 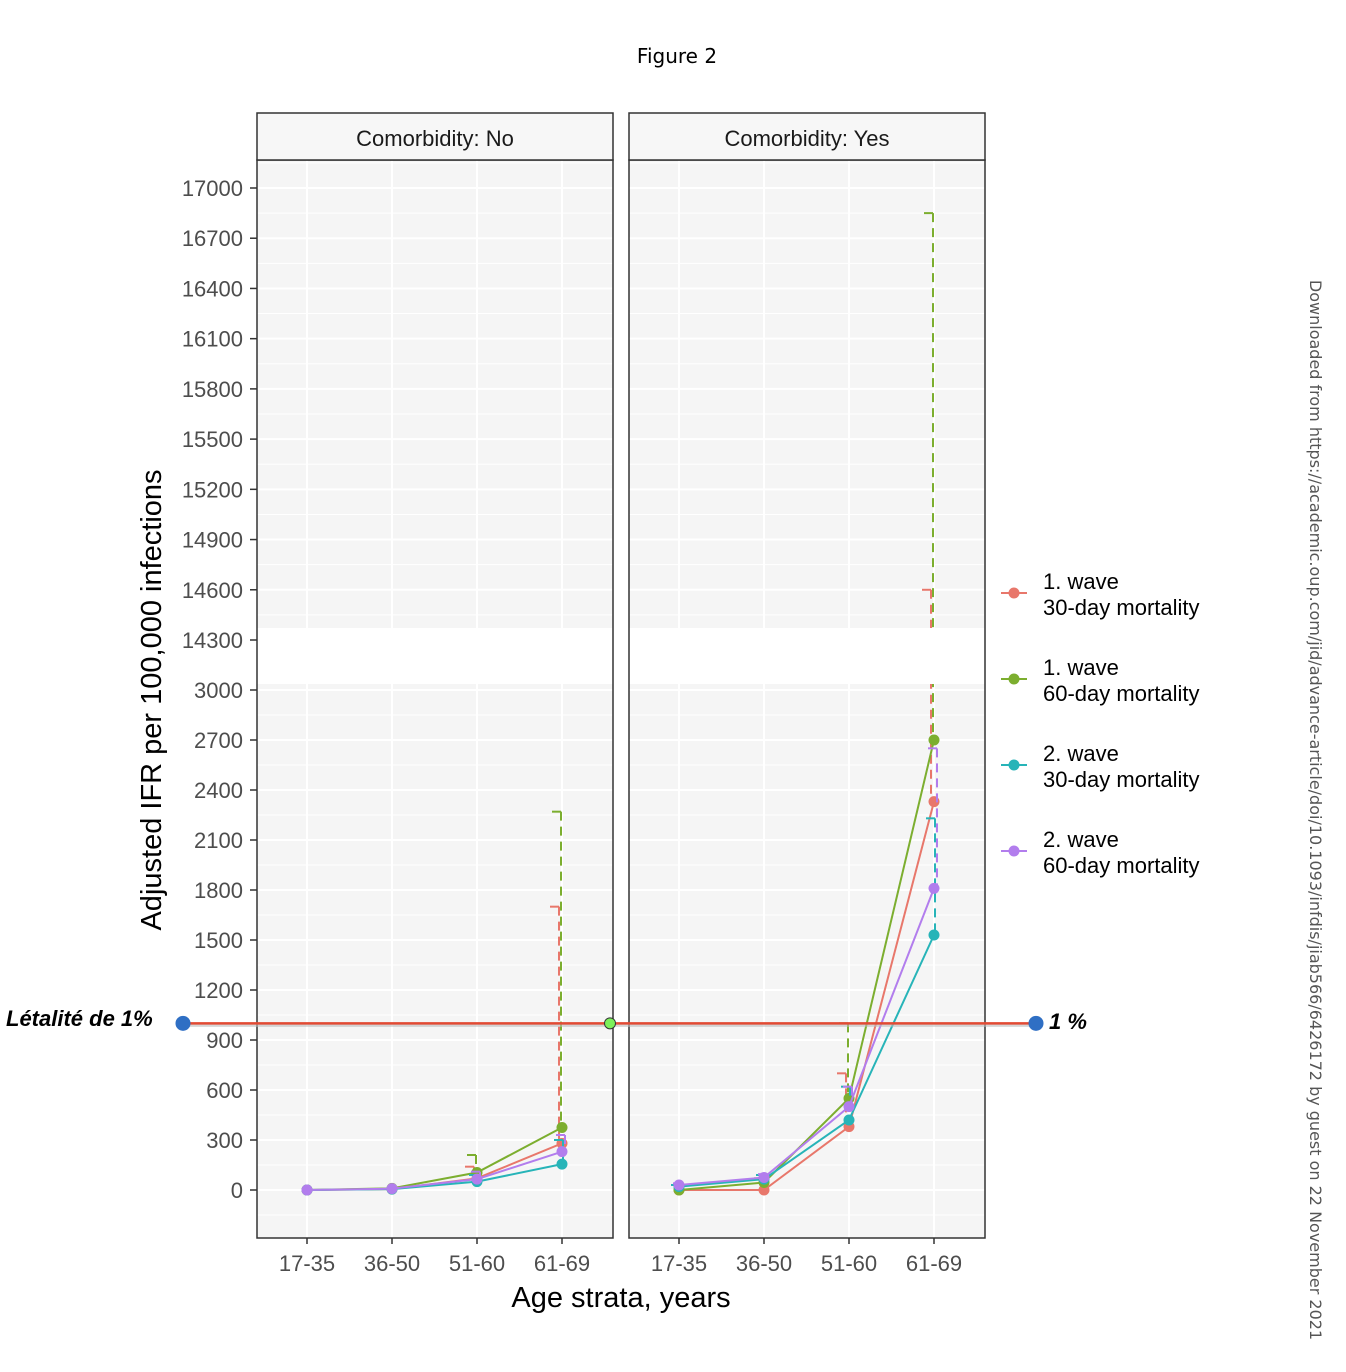 What do you see at coordinates (212, 238) in the screenshot?
I see `y-tick-label: 16700` at bounding box center [212, 238].